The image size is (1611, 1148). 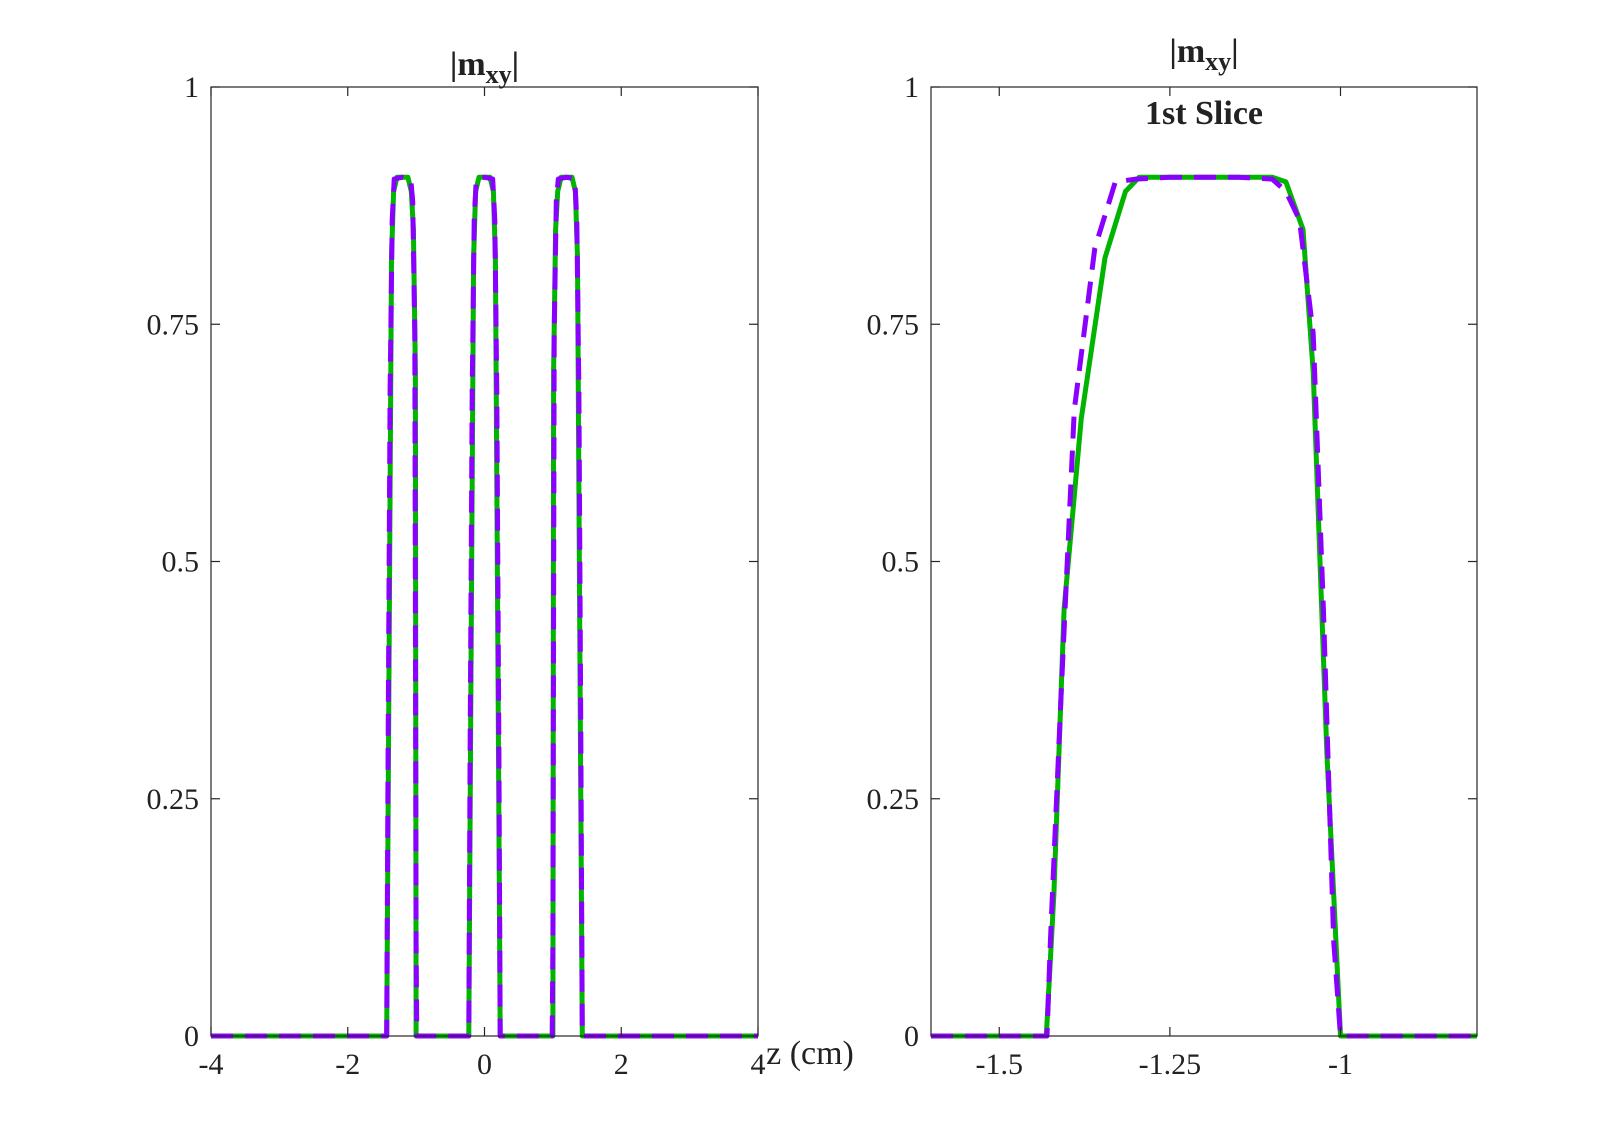 What do you see at coordinates (1235, 51) in the screenshot?
I see `title-right-end: |` at bounding box center [1235, 51].